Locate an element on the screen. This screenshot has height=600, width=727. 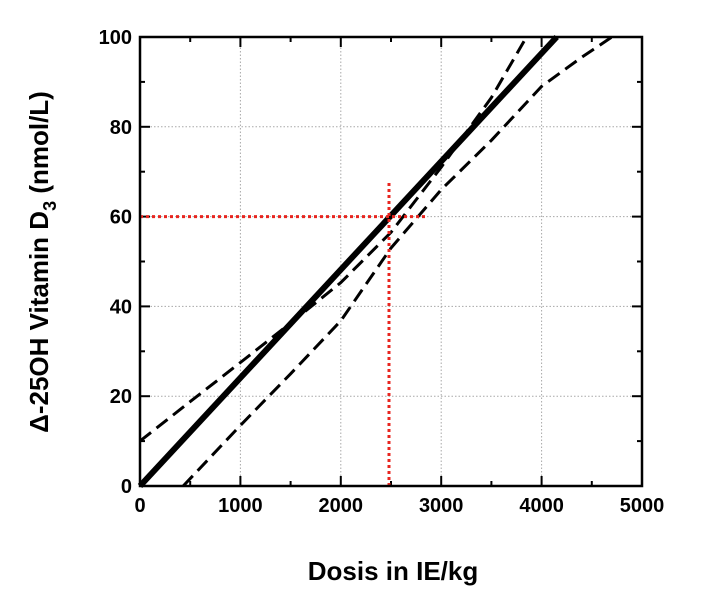
y-axis-title: Δ-25OH Vitamin D3 (nmol/L) is located at coordinates (42, 262).